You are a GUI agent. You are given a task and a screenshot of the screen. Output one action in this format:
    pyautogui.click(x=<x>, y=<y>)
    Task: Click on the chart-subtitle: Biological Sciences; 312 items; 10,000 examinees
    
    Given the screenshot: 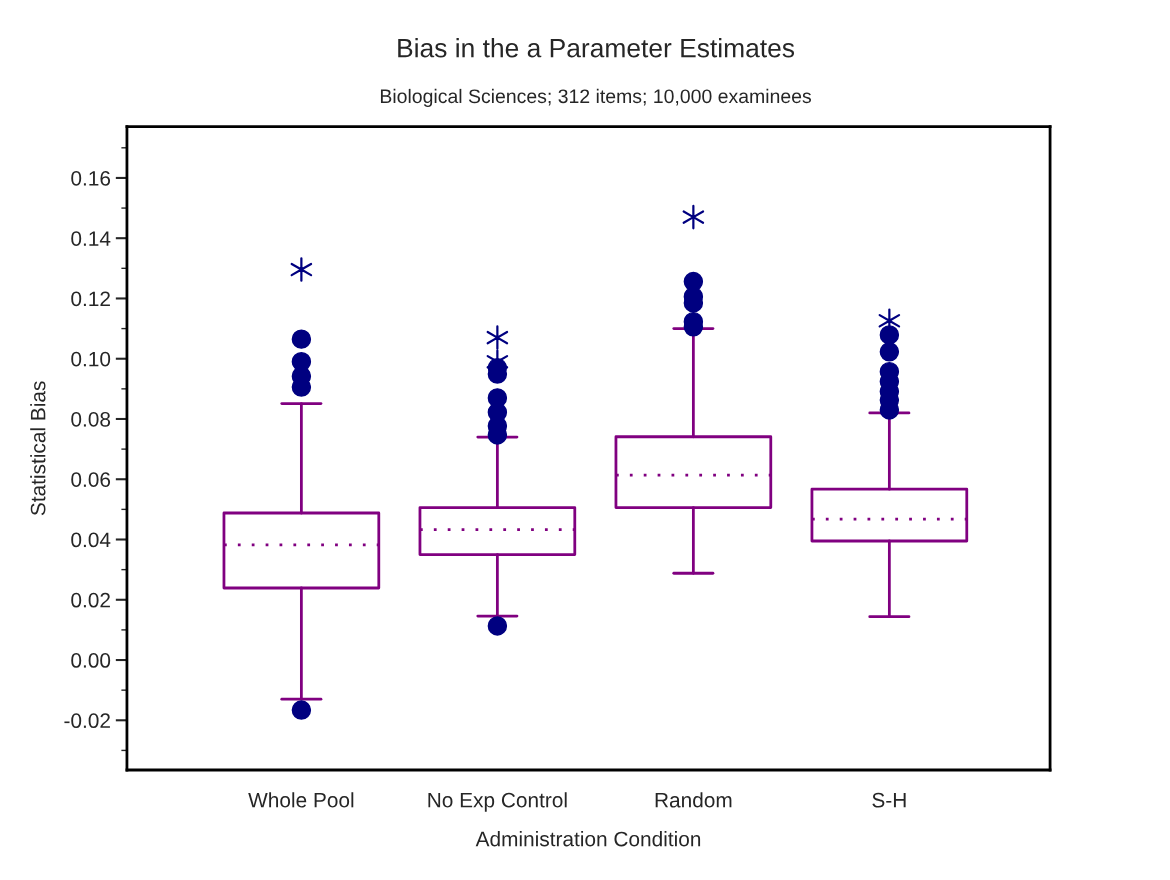 What is the action you would take?
    pyautogui.click(x=596, y=97)
    